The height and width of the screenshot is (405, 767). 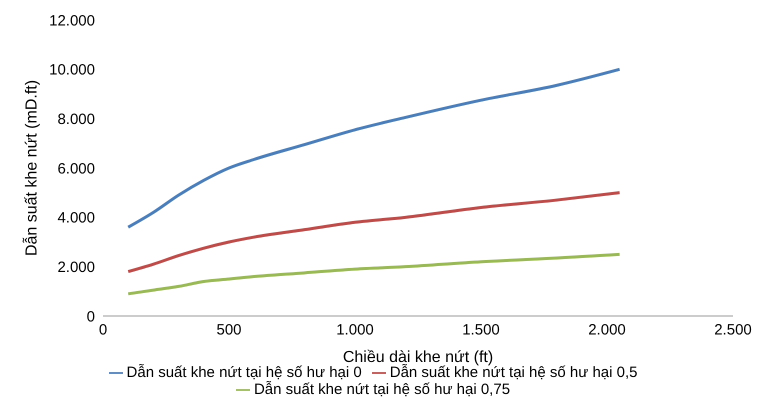 I want to click on legend-label: Dẫn suất khe nứt tại hệ số hư hại 0,5, so click(x=514, y=372).